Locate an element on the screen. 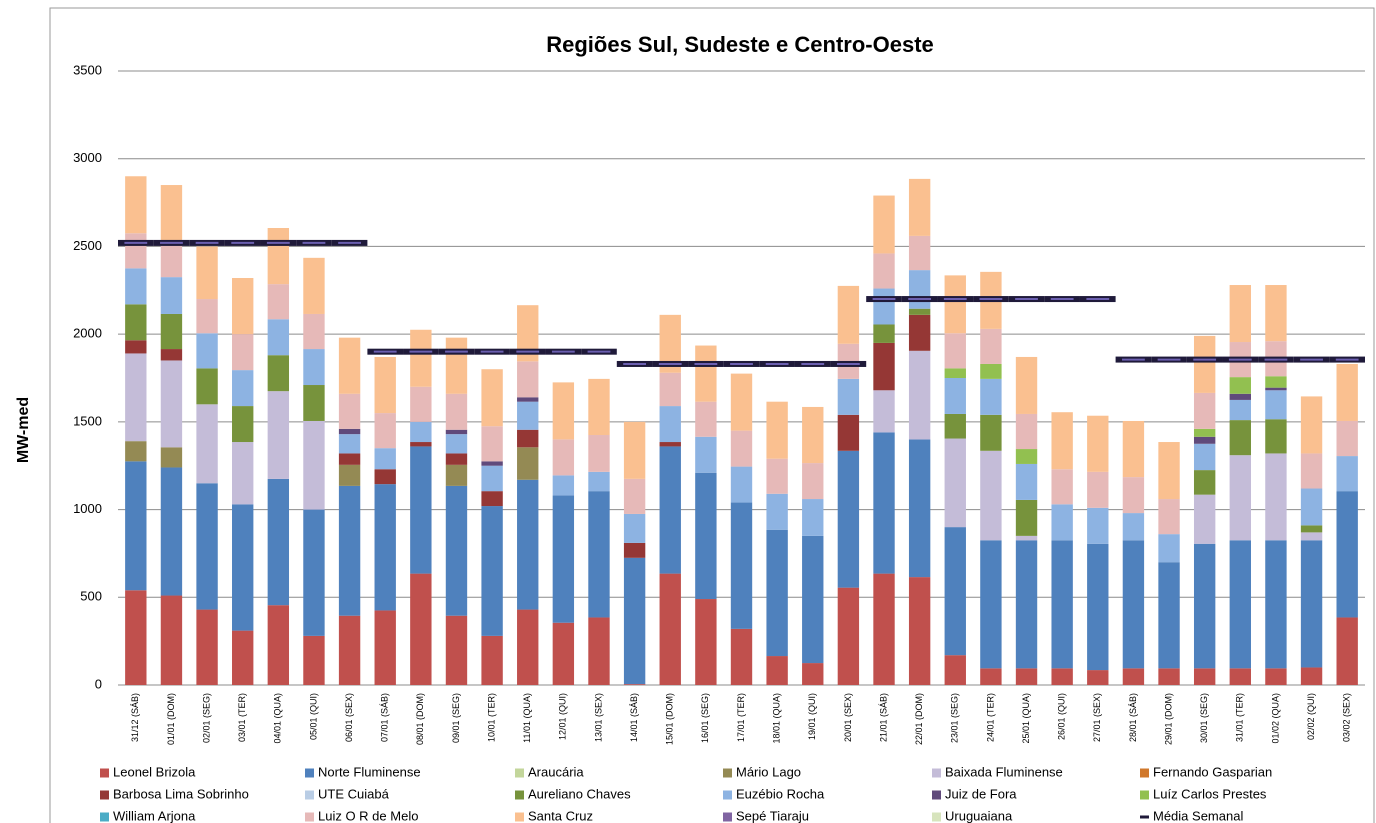 This screenshot has width=1376, height=823. y-tick-label: 3500 is located at coordinates (87, 69).